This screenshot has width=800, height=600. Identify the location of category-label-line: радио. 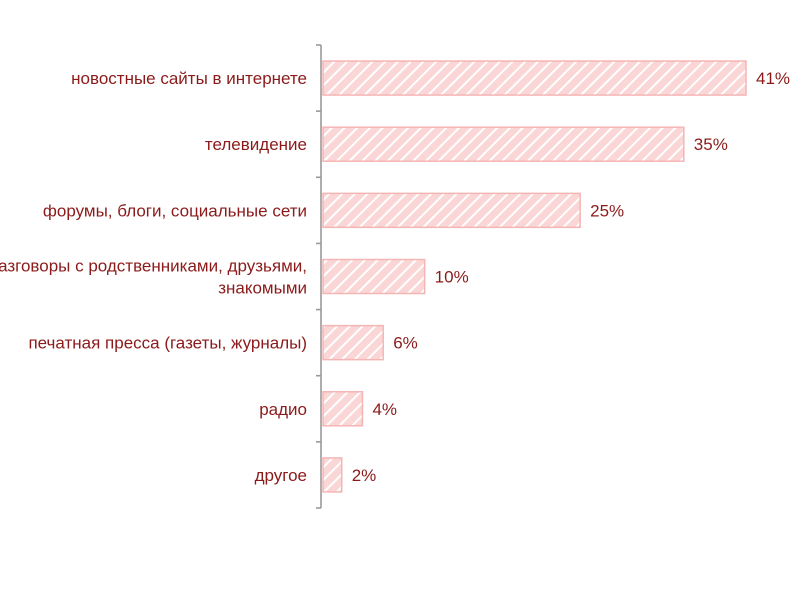
(283, 409).